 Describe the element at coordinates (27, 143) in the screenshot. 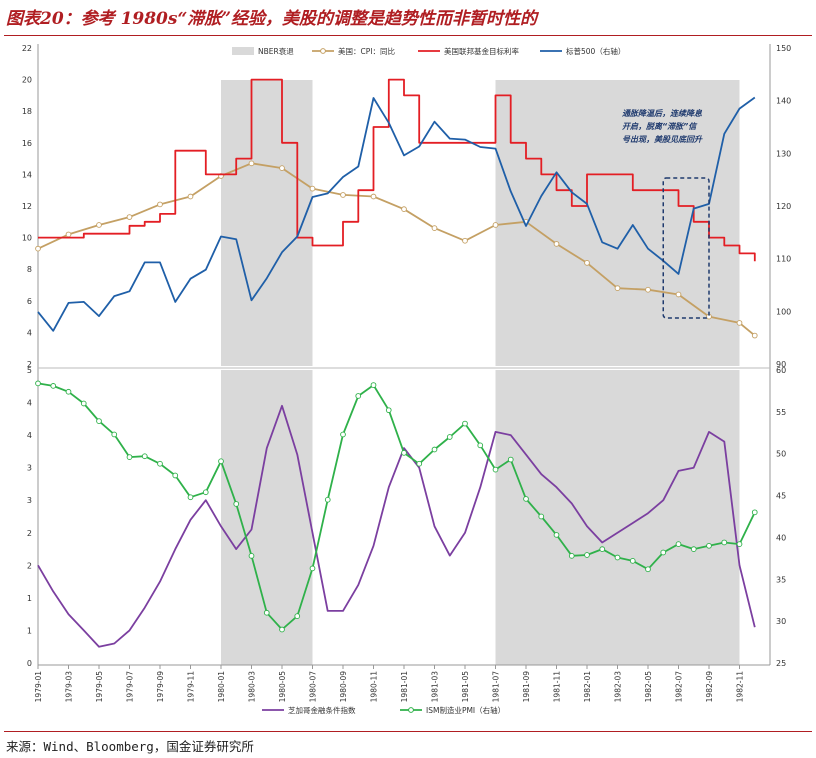

I see `y-tick-label-left: 16` at that location.